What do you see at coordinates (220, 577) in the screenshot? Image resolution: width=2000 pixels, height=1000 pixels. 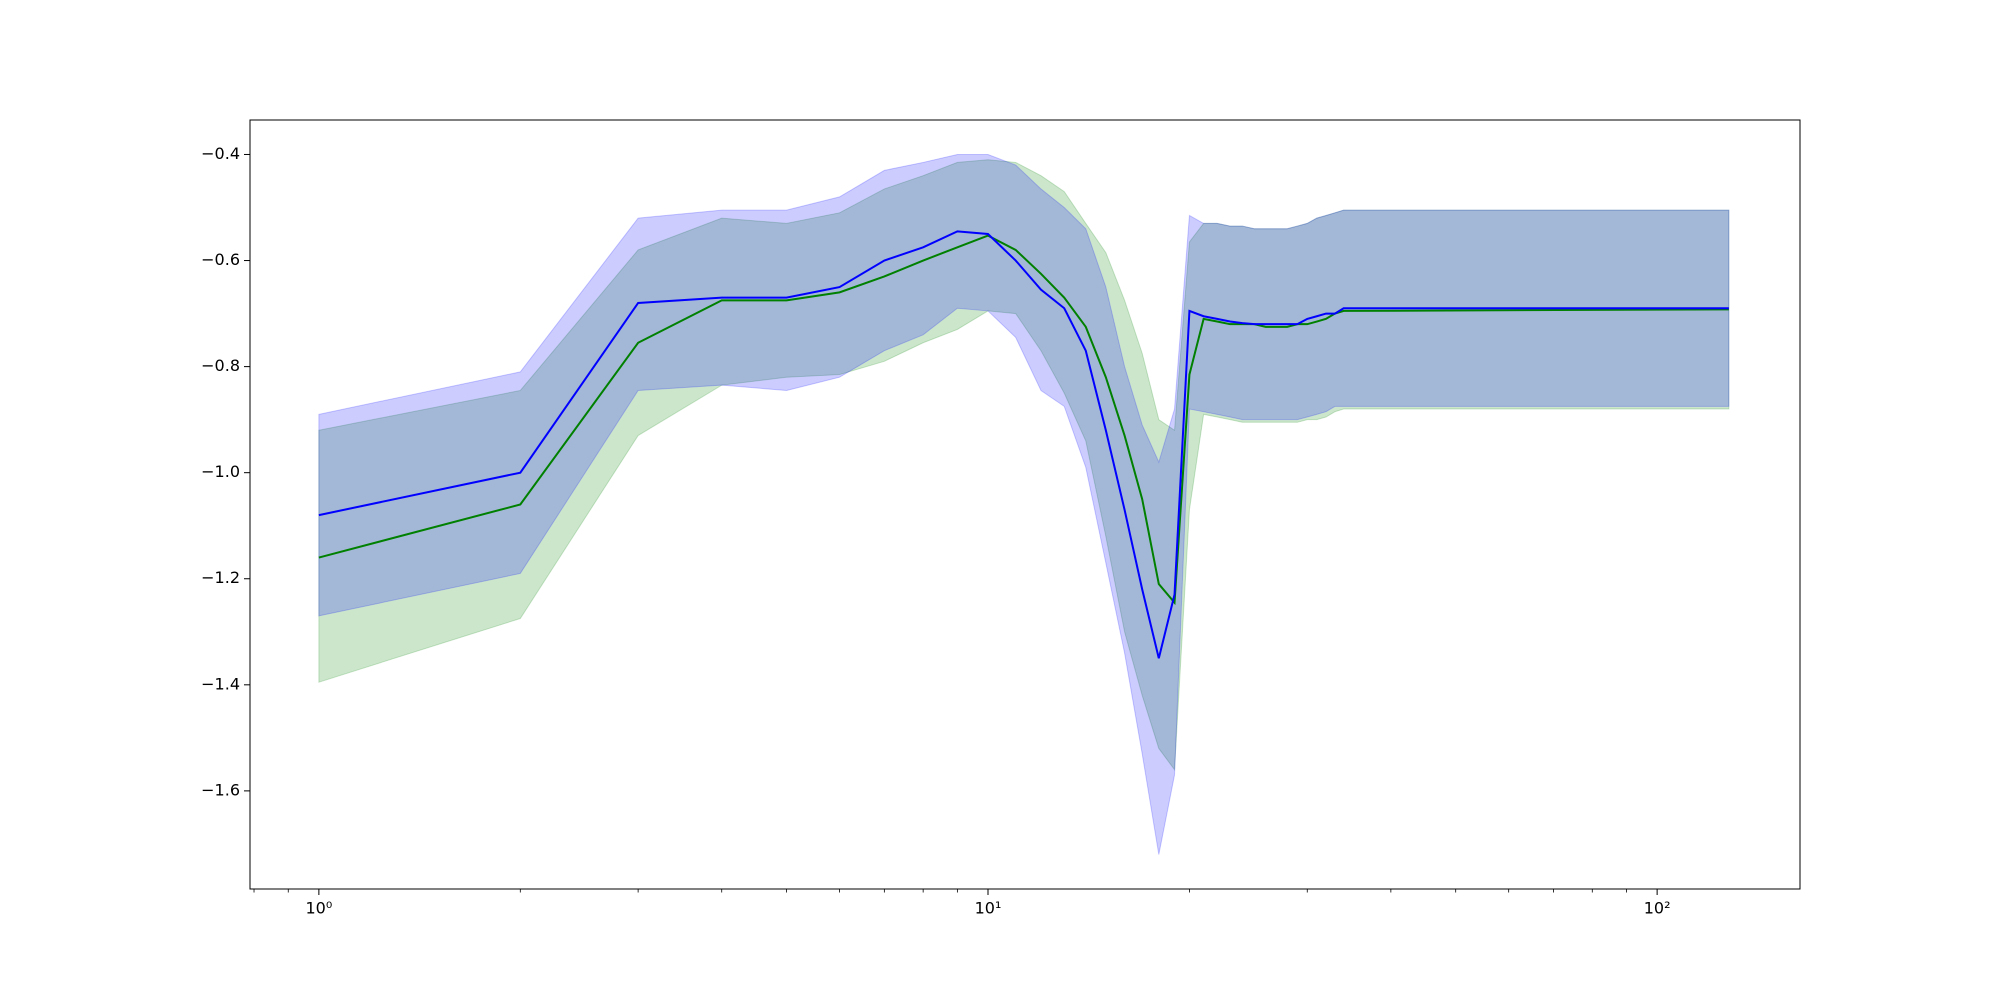 I see `y-tick-label: −1.2` at bounding box center [220, 577].